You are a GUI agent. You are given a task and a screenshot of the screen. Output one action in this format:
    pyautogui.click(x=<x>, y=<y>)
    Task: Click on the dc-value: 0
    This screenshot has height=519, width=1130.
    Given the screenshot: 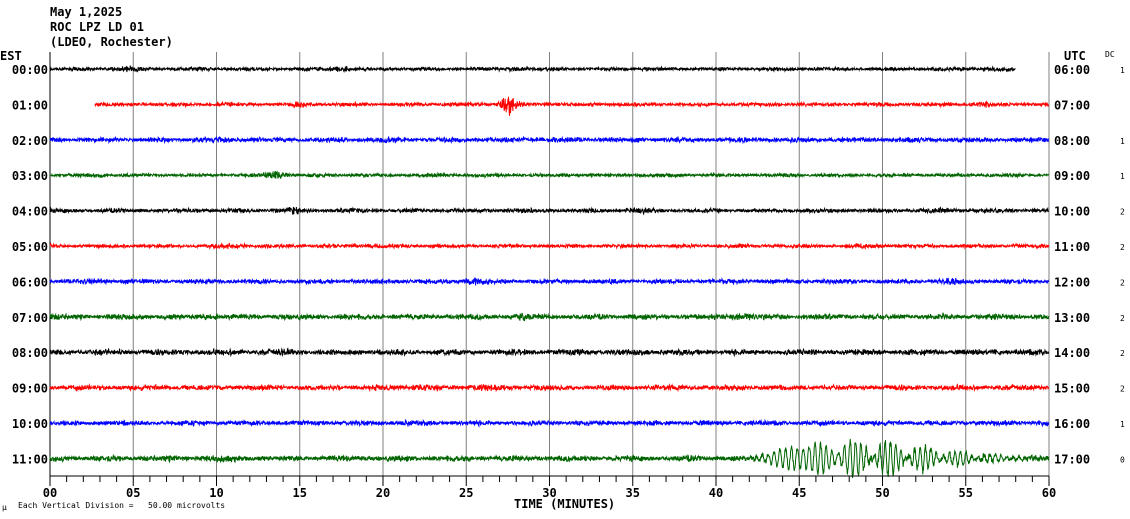 What is the action you would take?
    pyautogui.click(x=1122, y=459)
    